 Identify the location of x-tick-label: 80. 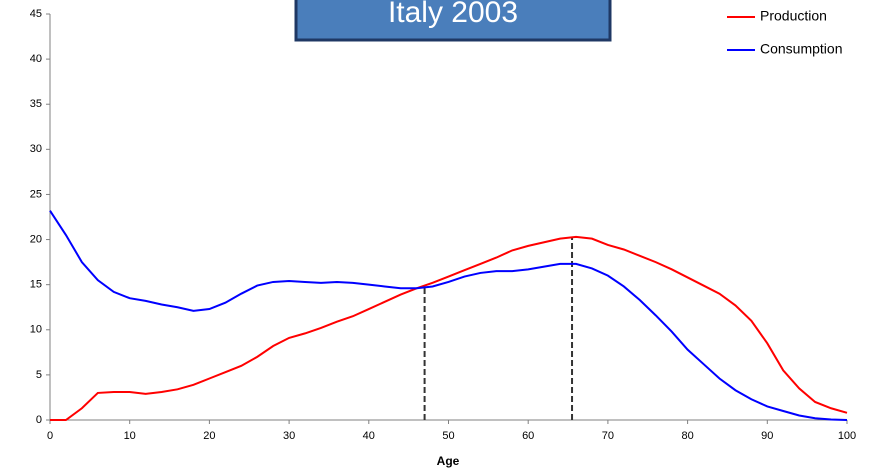
(687, 436).